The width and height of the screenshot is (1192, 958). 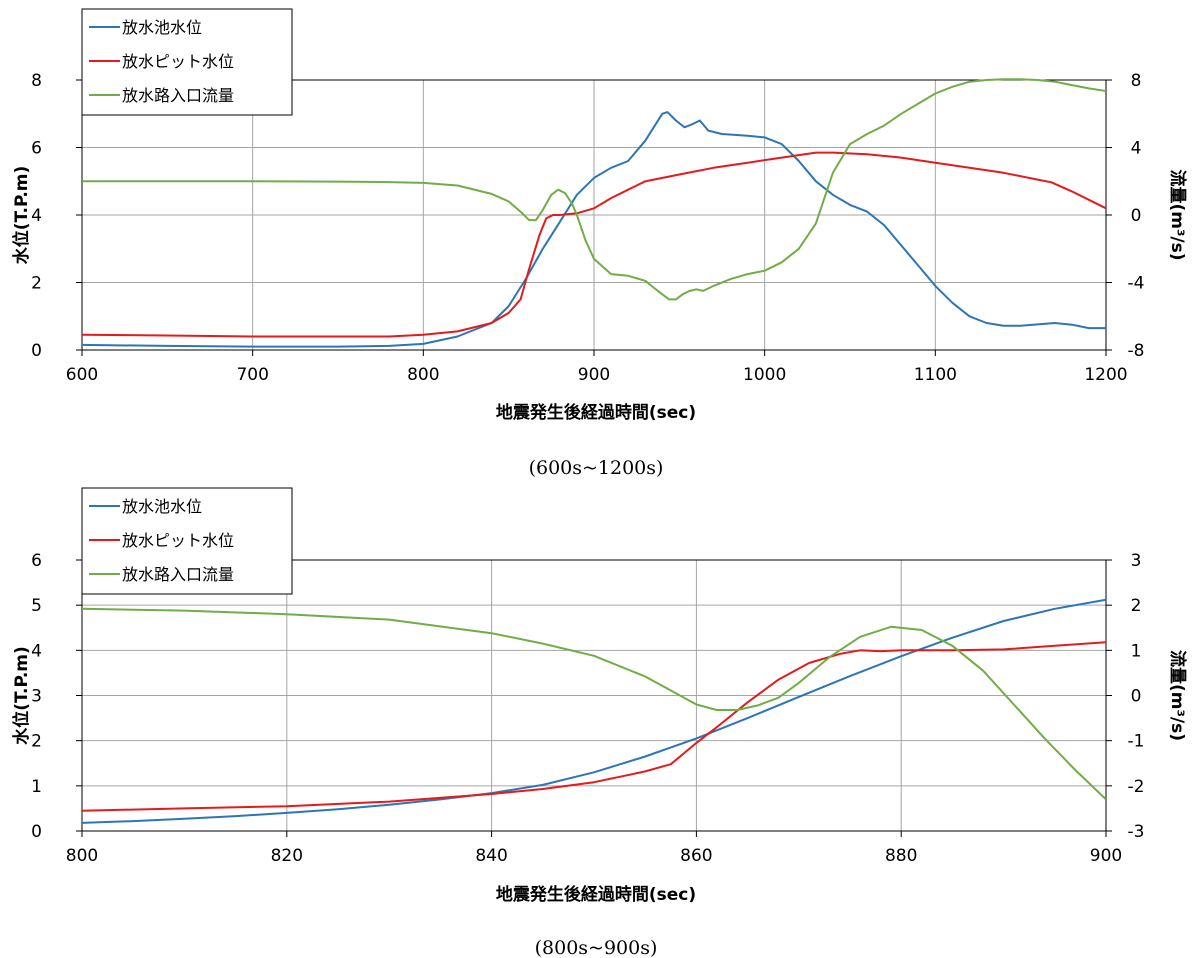 I want to click on y2-tick-label: -3, so click(x=1136, y=832).